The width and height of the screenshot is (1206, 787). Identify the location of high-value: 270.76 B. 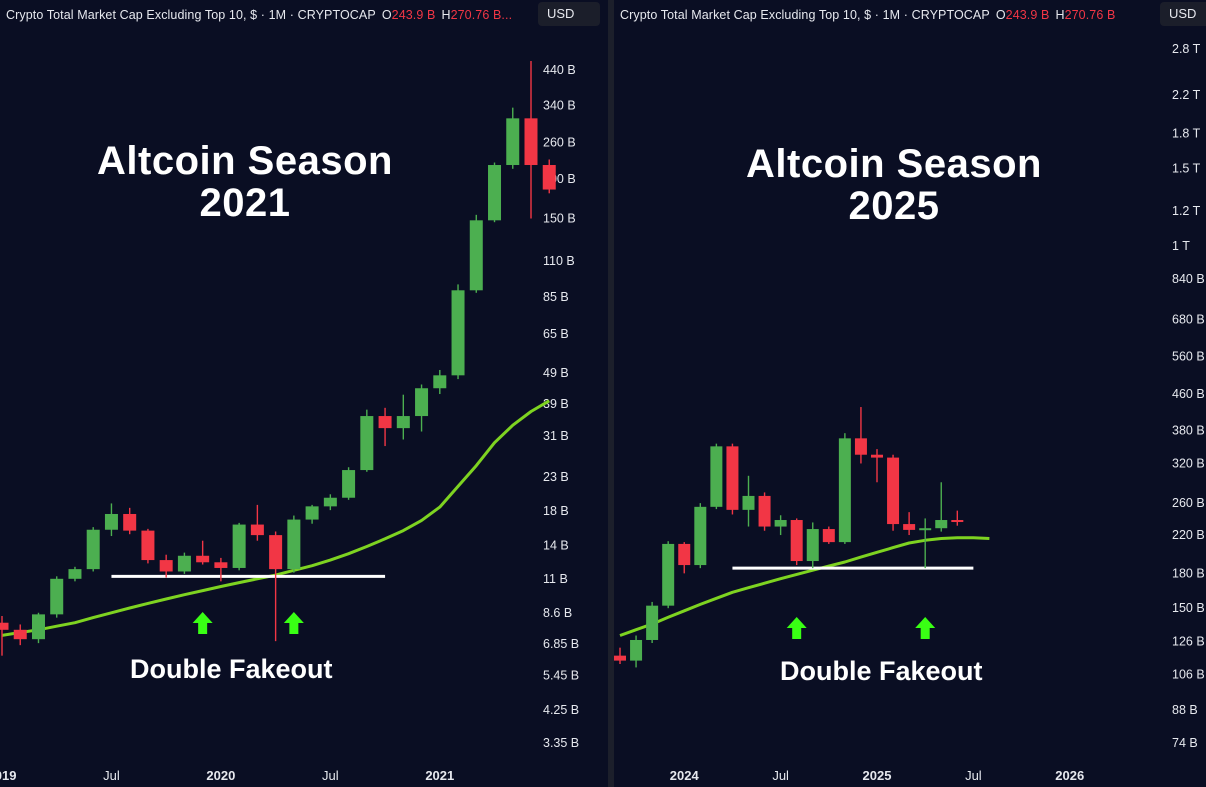
(1090, 15).